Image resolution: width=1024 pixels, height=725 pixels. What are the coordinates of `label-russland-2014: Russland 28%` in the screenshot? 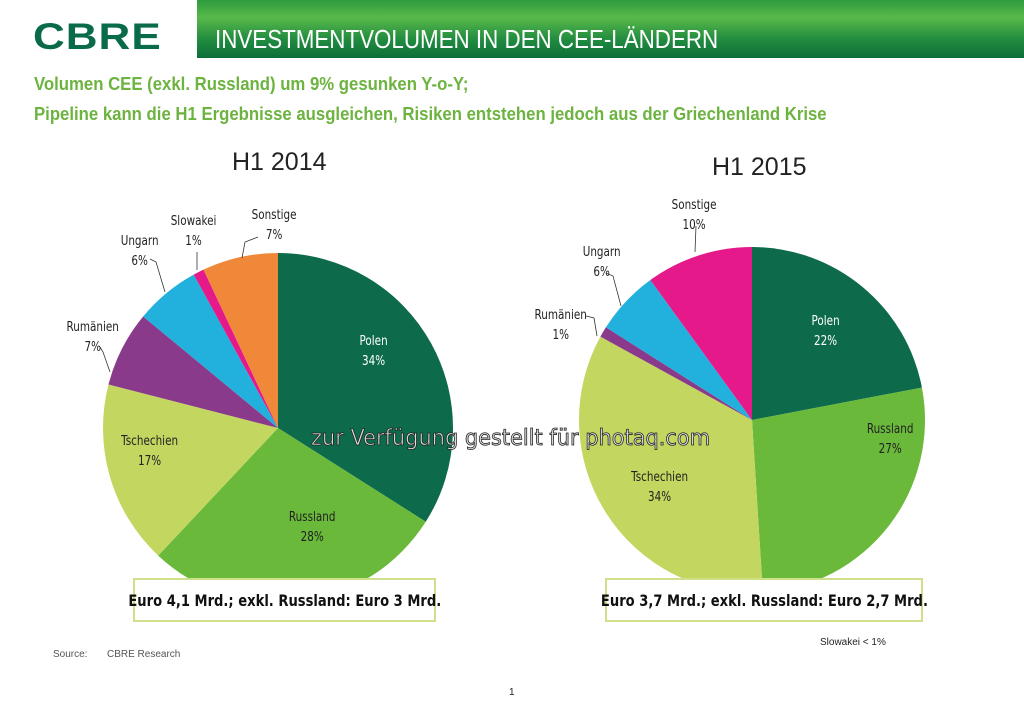 It's located at (312, 527).